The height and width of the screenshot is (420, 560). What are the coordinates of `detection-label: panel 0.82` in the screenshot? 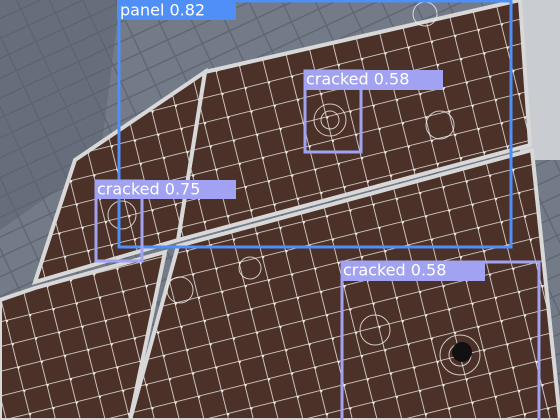 It's located at (162, 10).